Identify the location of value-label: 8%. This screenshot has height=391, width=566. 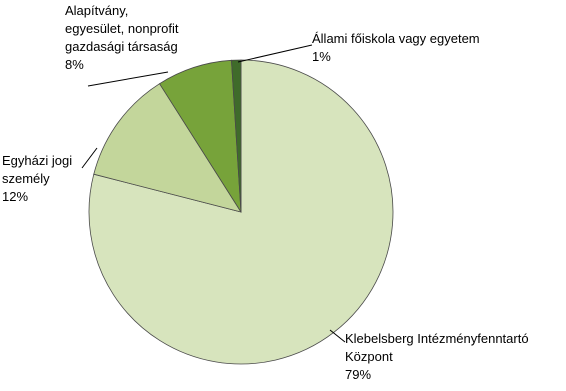
(74, 64).